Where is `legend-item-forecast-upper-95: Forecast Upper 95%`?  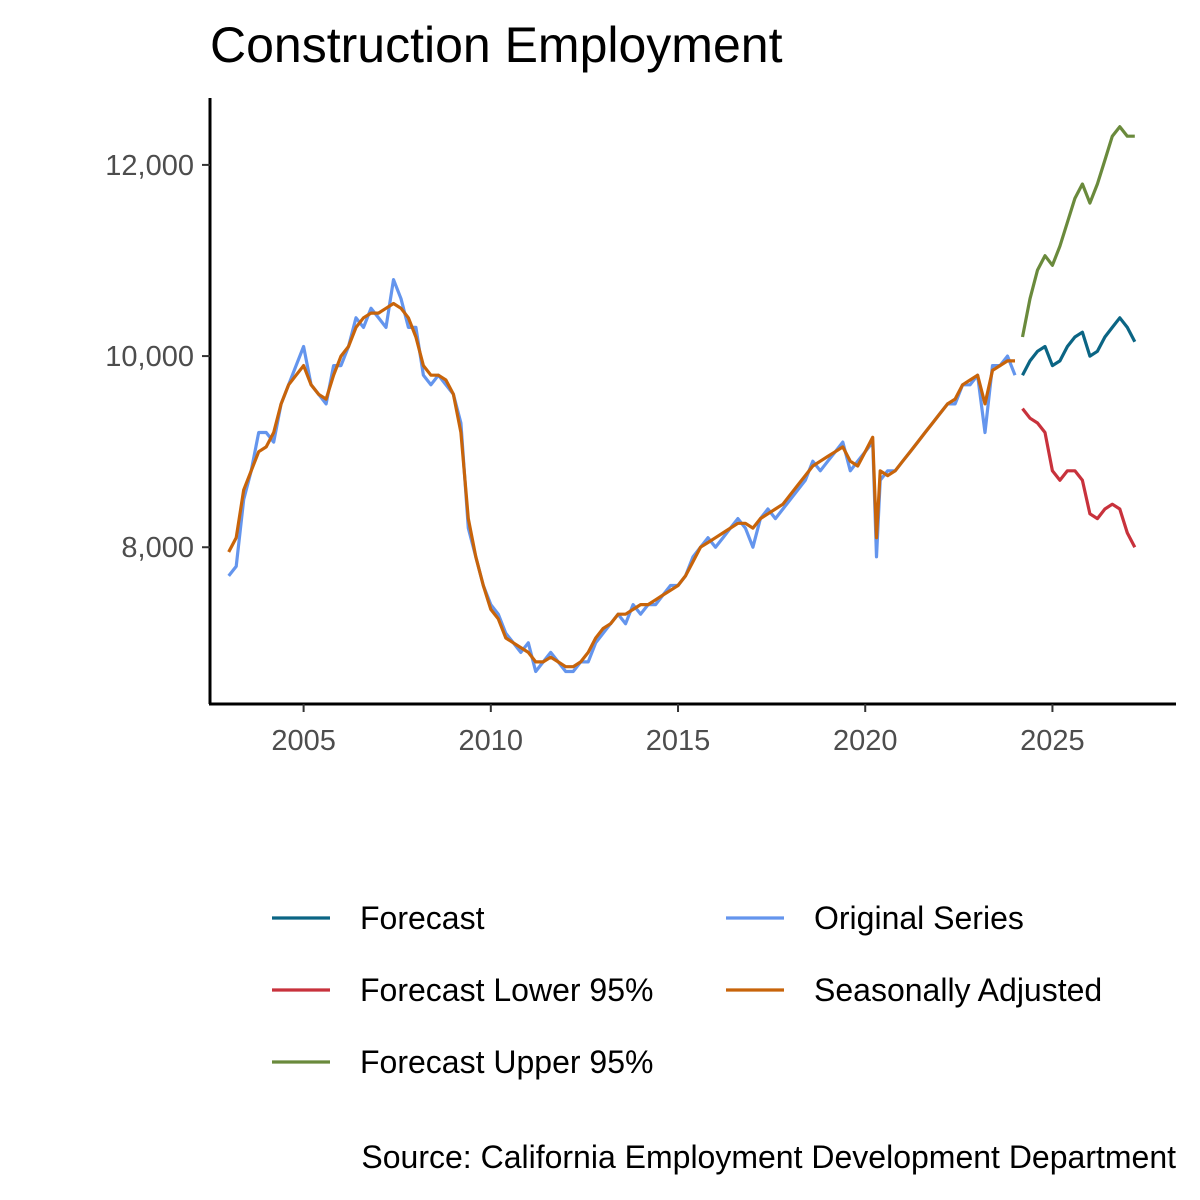 legend-item-forecast-upper-95: Forecast Upper 95% is located at coordinates (462, 1062).